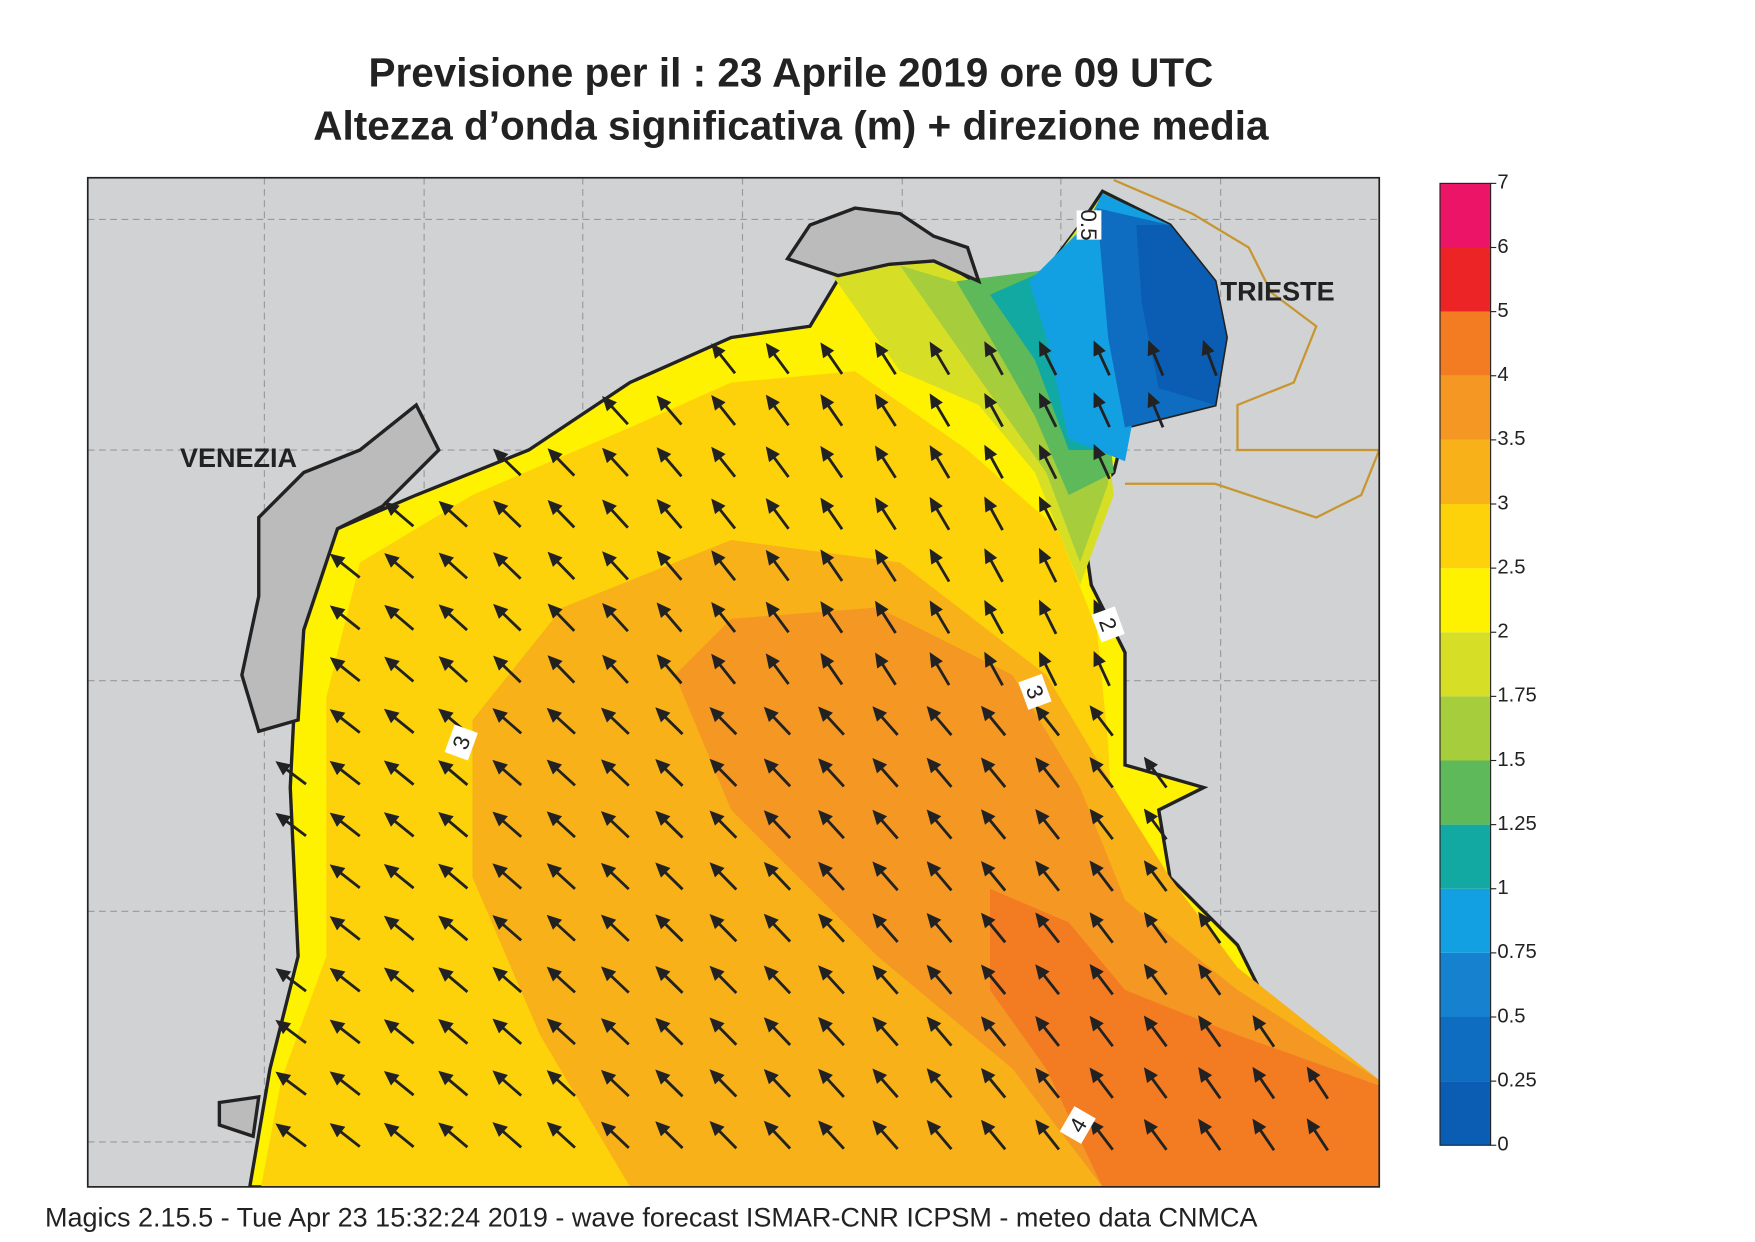 The image size is (1755, 1242). What do you see at coordinates (1516, 824) in the screenshot?
I see `colorbar-label: 1.25` at bounding box center [1516, 824].